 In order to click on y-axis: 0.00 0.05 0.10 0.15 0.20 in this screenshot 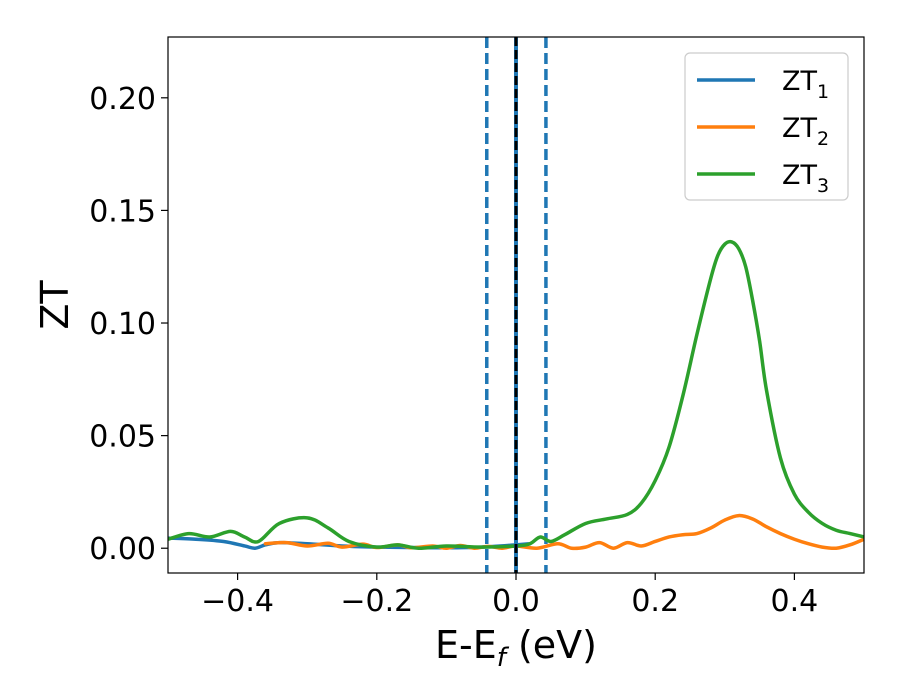, I will do `click(128, 324)`.